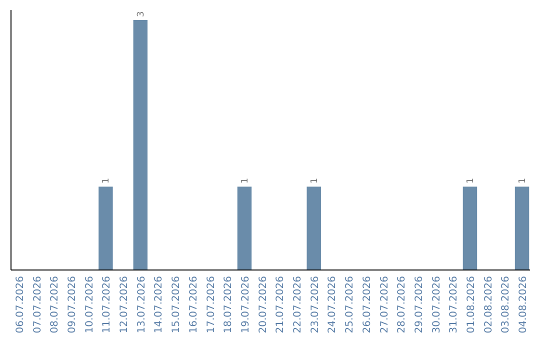  What do you see at coordinates (20, 305) in the screenshot?
I see `x-tick-label: 06.07.2026` at bounding box center [20, 305].